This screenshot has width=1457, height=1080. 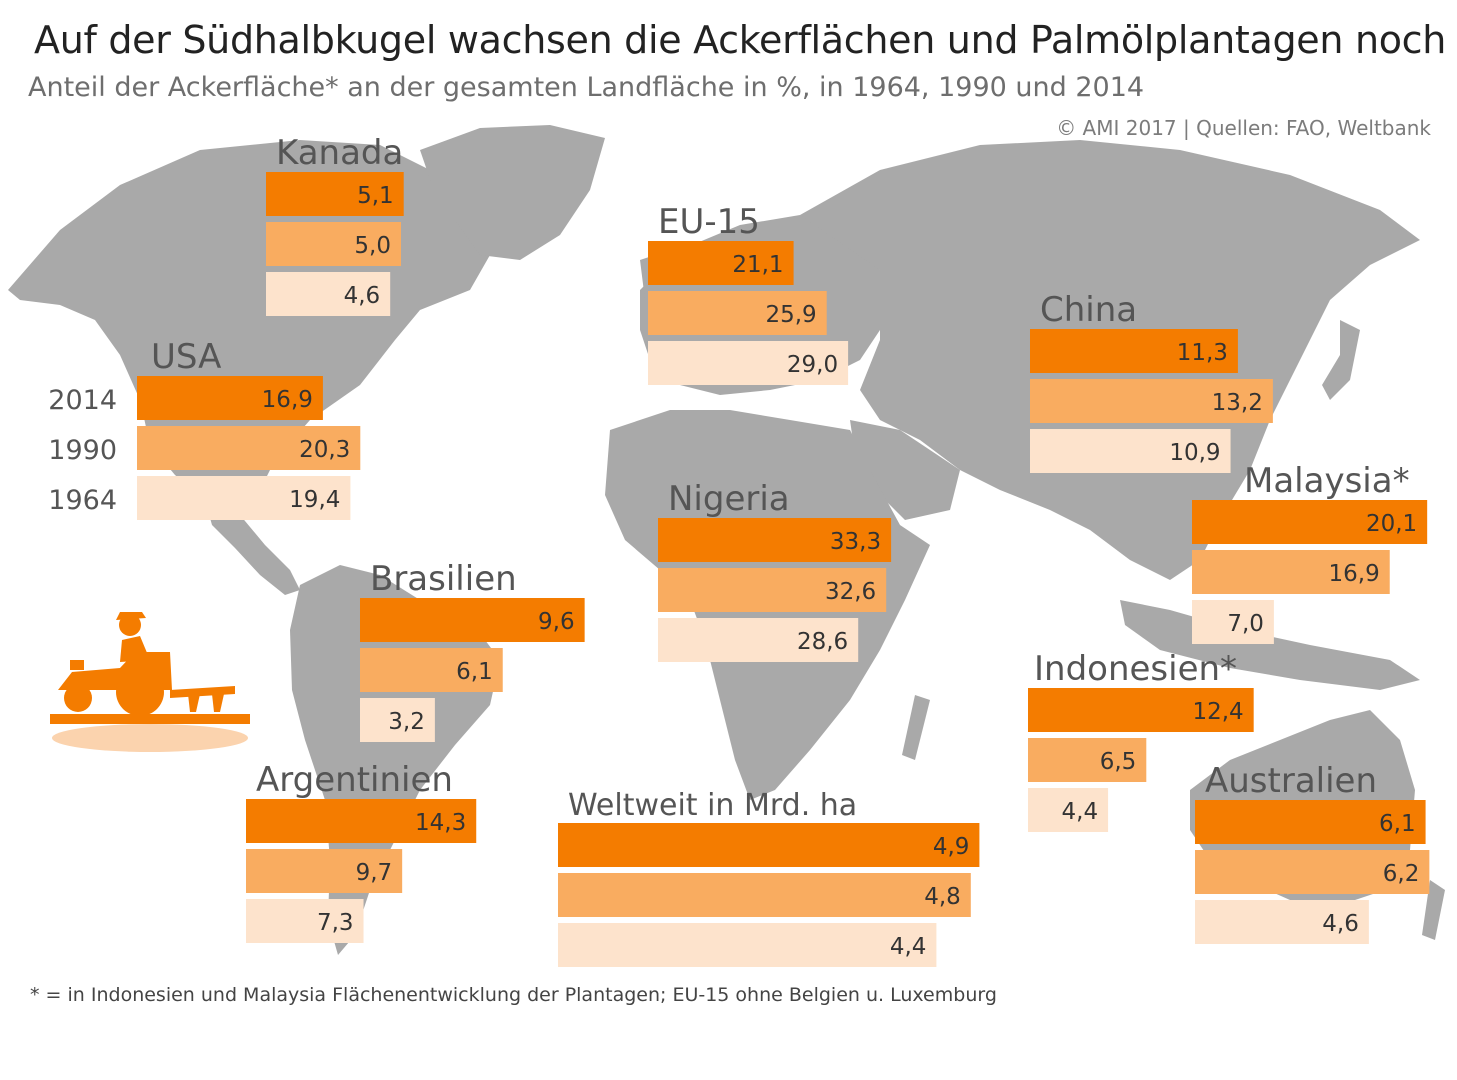 What do you see at coordinates (186, 357) in the screenshot?
I see `region-label-usa: USA` at bounding box center [186, 357].